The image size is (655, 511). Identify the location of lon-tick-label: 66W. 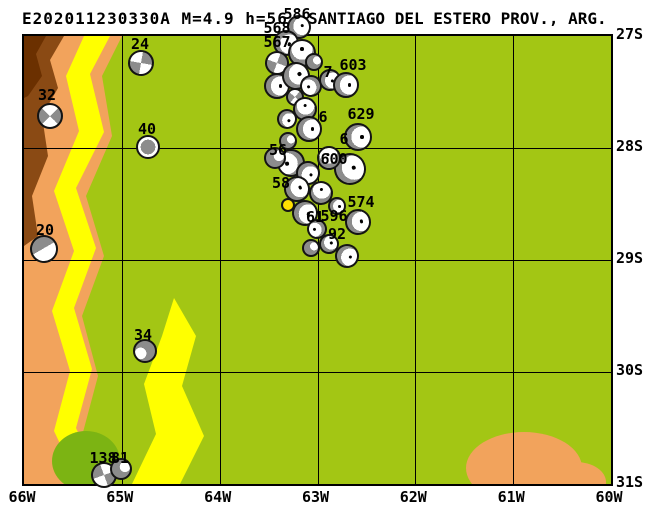
(22, 497).